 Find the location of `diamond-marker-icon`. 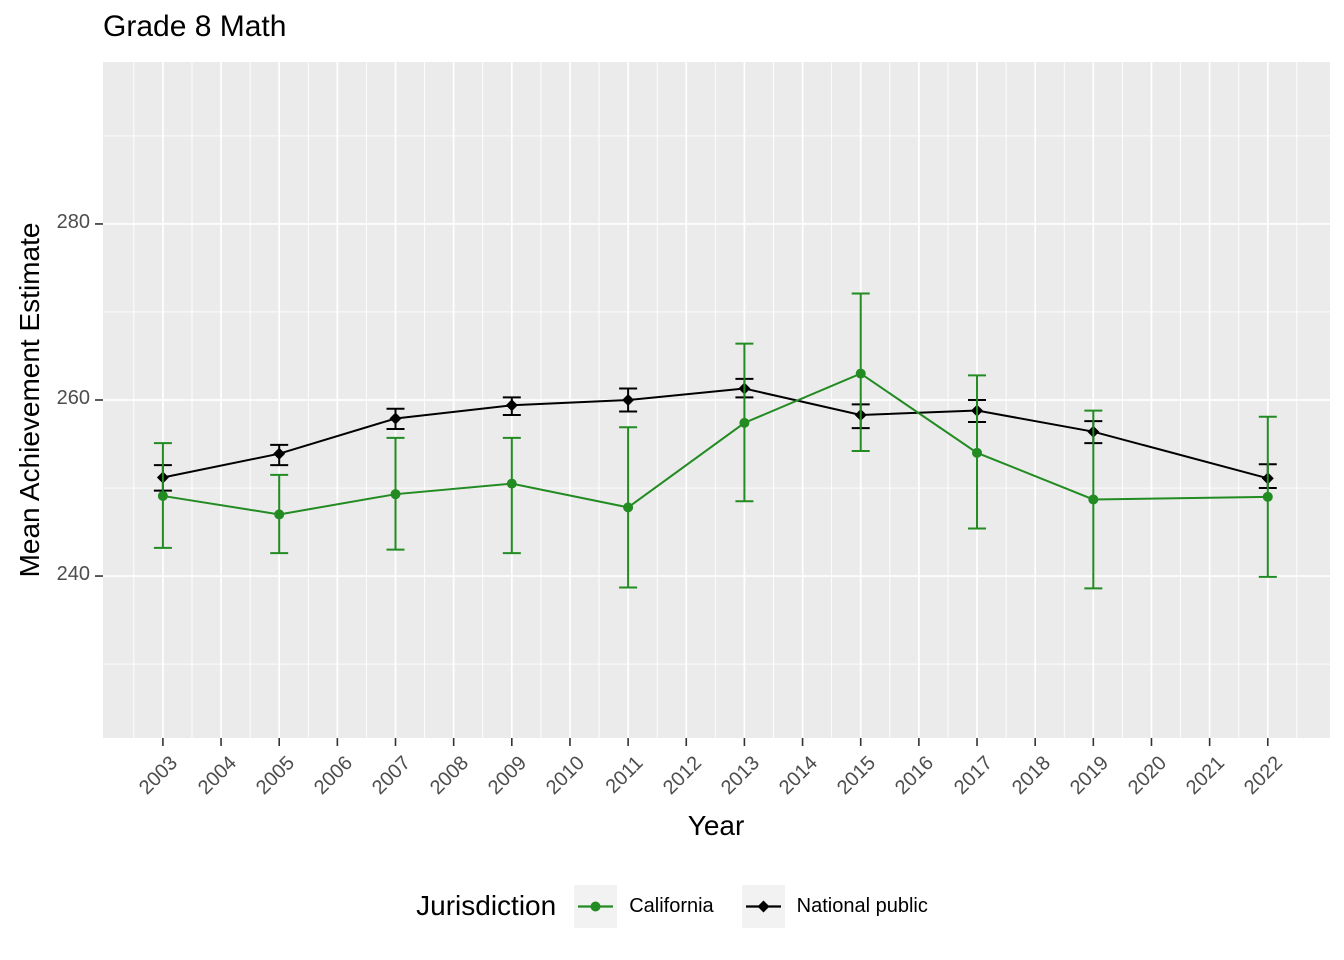

diamond-marker-icon is located at coordinates (763, 906).